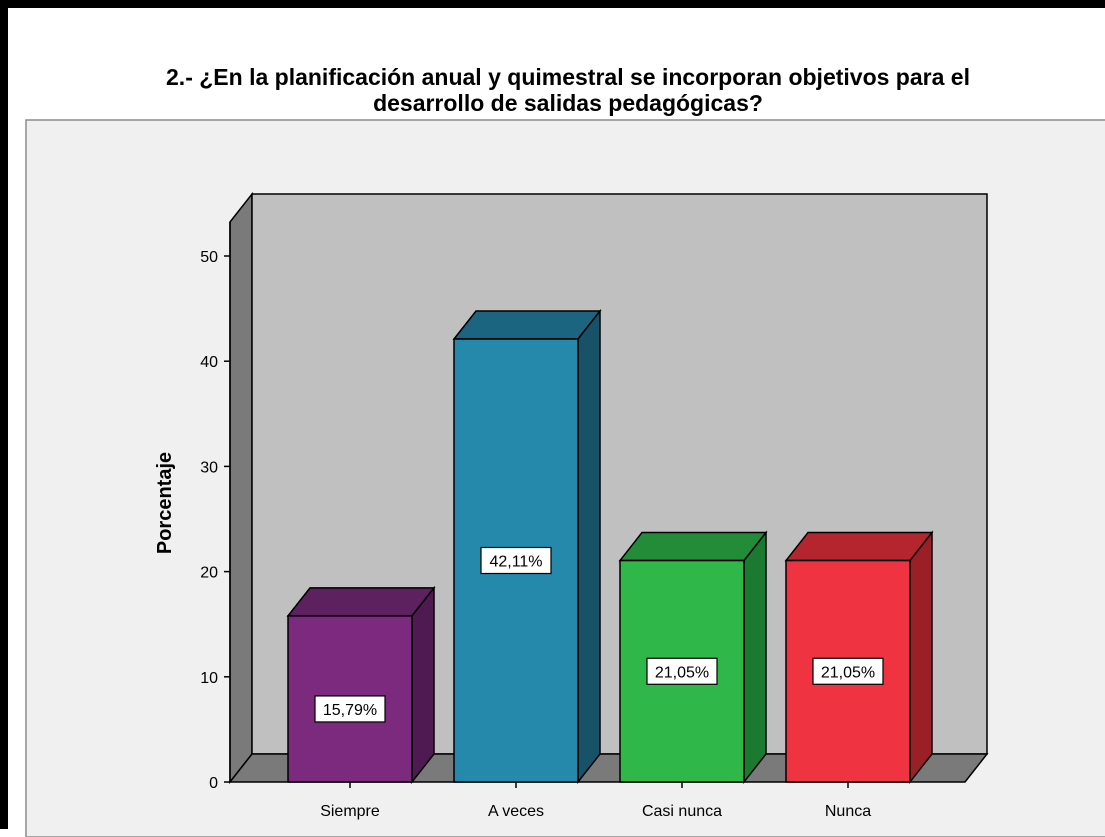  Describe the element at coordinates (682, 811) in the screenshot. I see `x-tick-label: Casi nunca` at that location.